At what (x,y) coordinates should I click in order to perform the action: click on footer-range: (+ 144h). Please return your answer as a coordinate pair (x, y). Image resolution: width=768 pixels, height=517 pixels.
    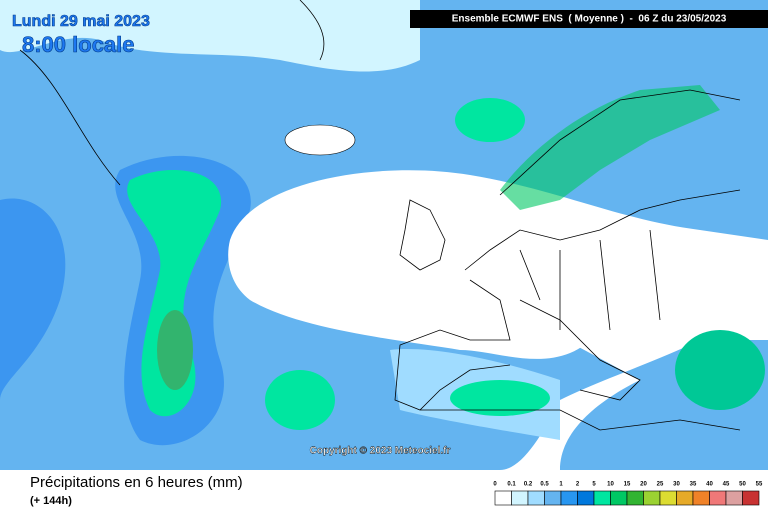
    Looking at the image, I should click on (51, 501).